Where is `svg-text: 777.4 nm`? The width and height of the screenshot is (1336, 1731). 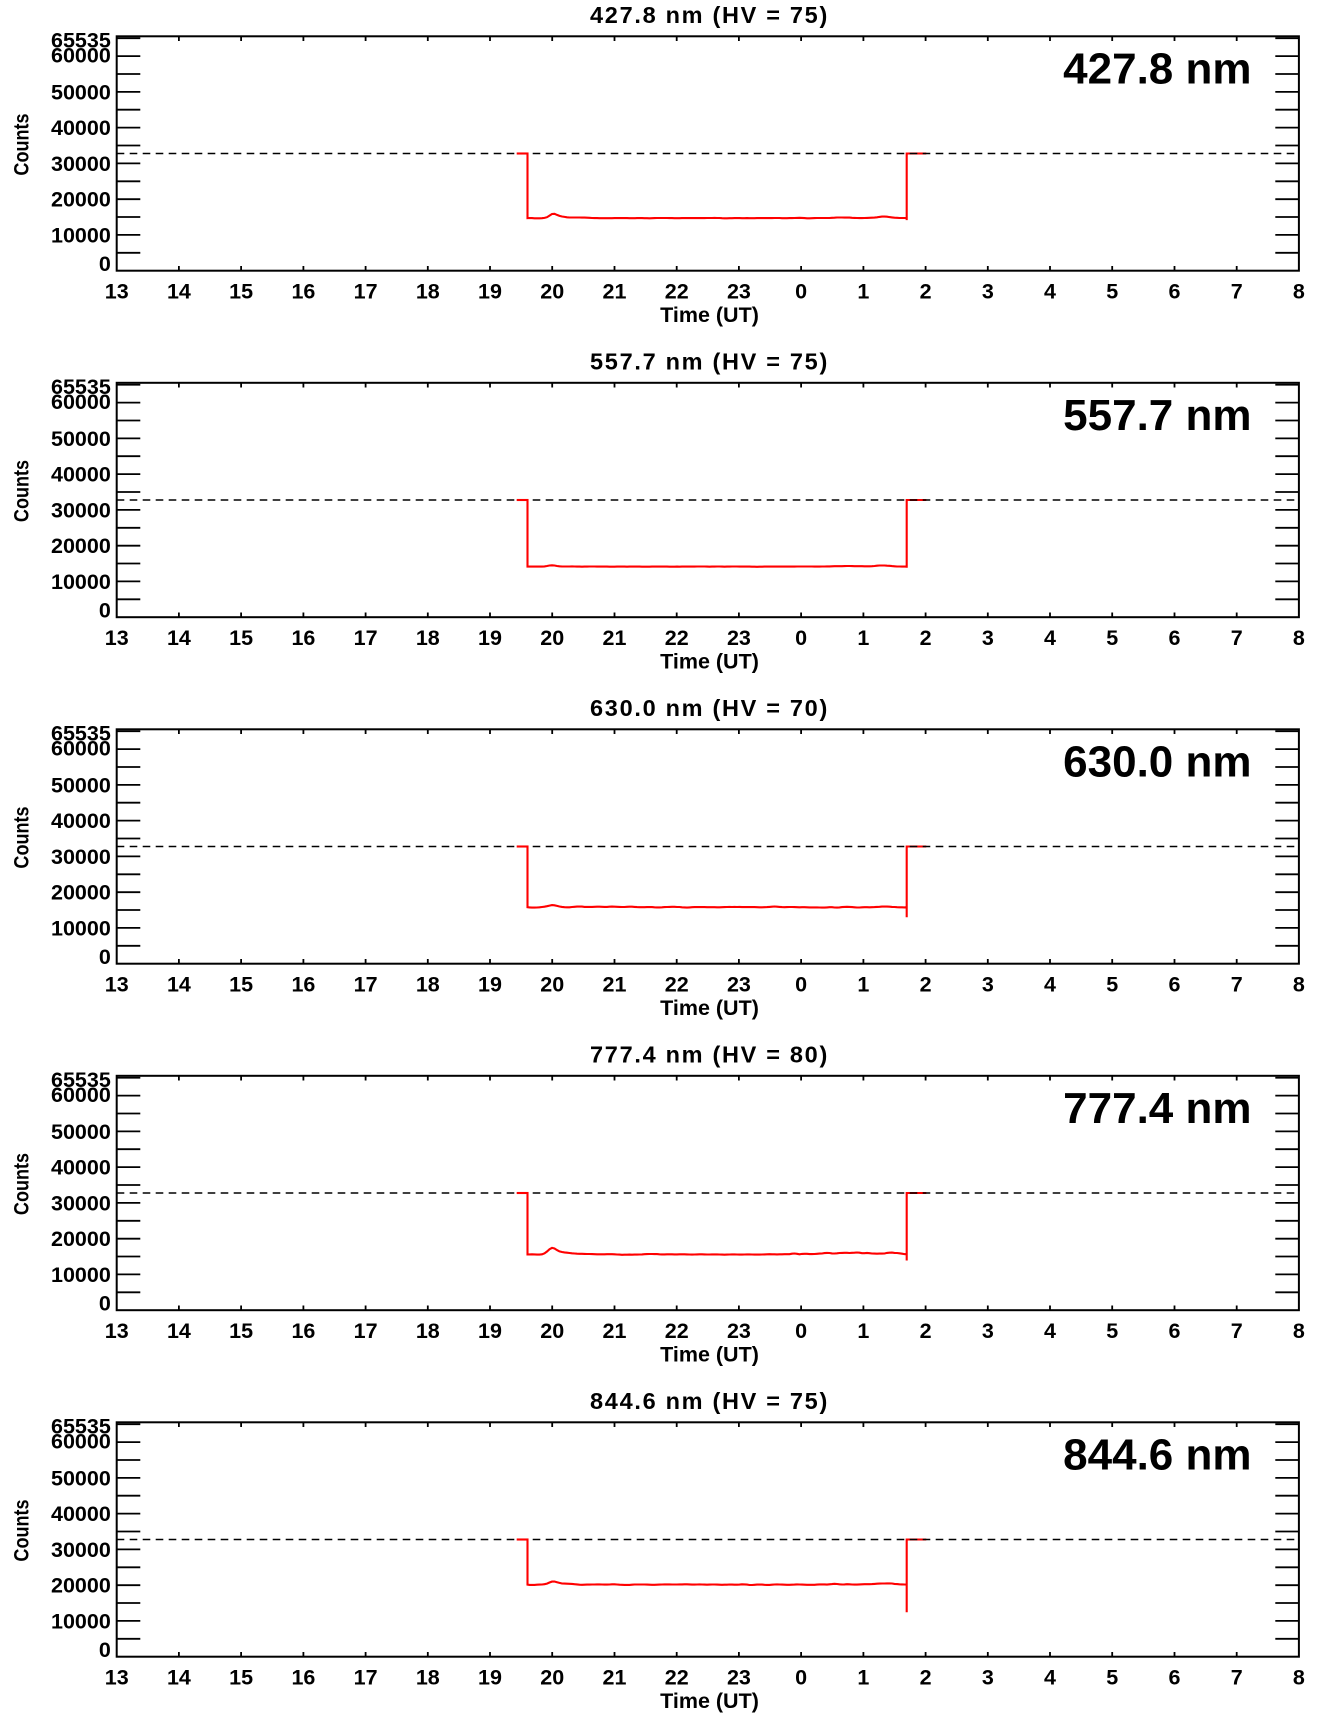 svg-text: 777.4 nm is located at coordinates (1157, 1108).